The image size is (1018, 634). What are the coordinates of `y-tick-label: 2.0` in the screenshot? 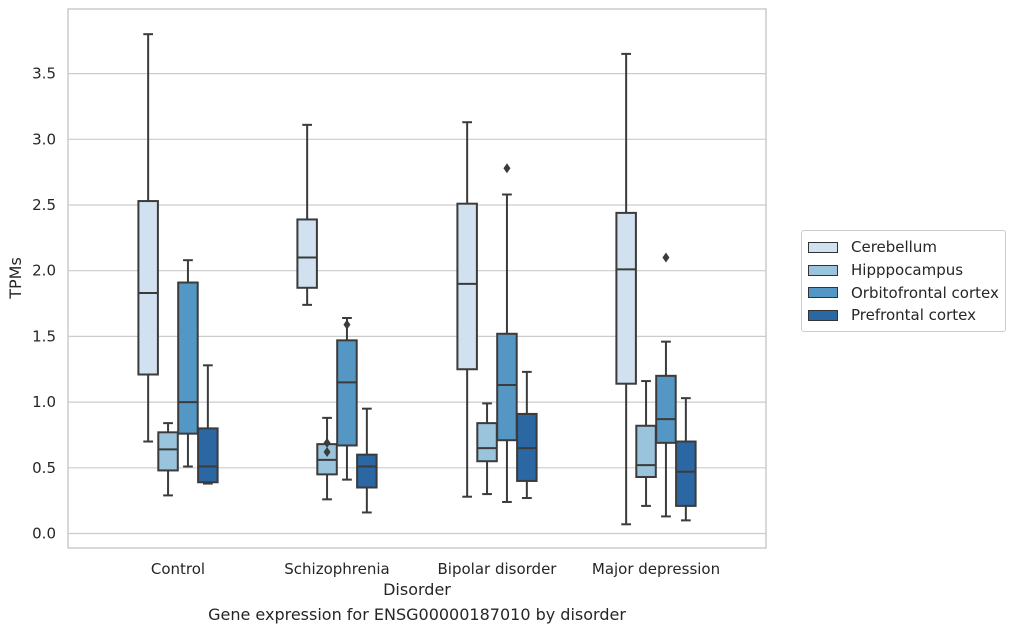 It's located at (44, 271).